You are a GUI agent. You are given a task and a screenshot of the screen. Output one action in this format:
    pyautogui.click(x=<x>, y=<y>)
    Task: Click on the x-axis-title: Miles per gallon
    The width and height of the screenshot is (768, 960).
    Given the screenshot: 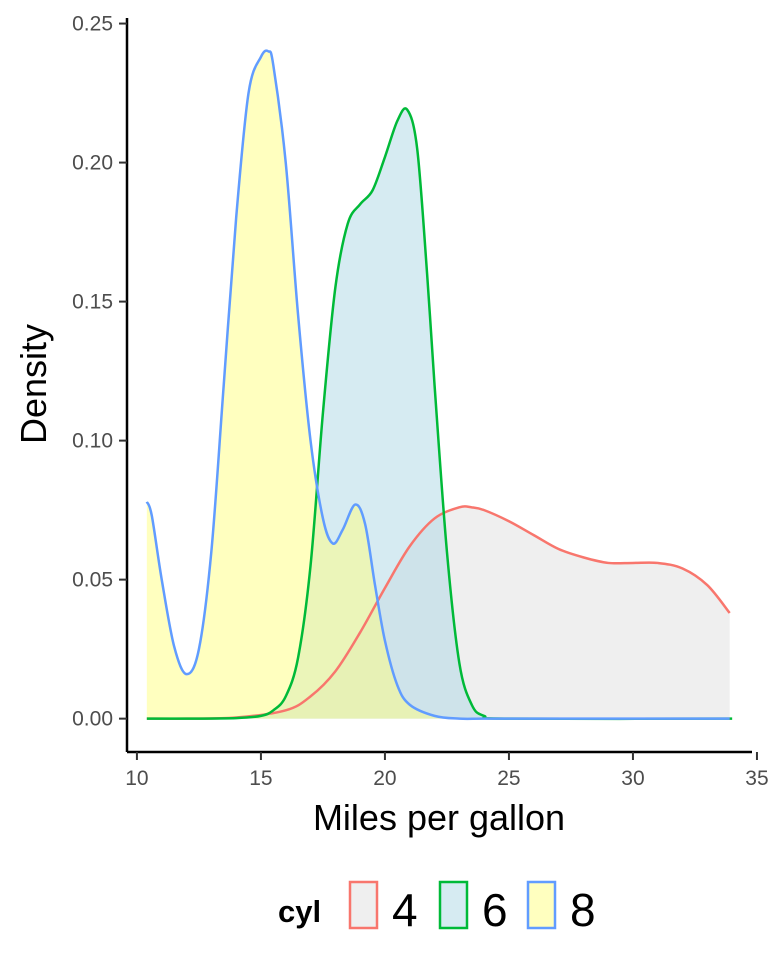 What is the action you would take?
    pyautogui.click(x=439, y=817)
    